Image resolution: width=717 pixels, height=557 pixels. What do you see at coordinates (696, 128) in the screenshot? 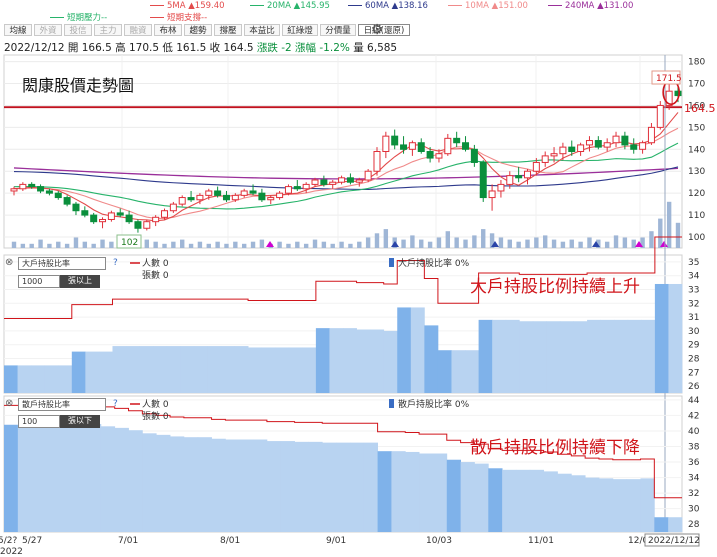
I see `y-tick-label: 150` at bounding box center [696, 128].